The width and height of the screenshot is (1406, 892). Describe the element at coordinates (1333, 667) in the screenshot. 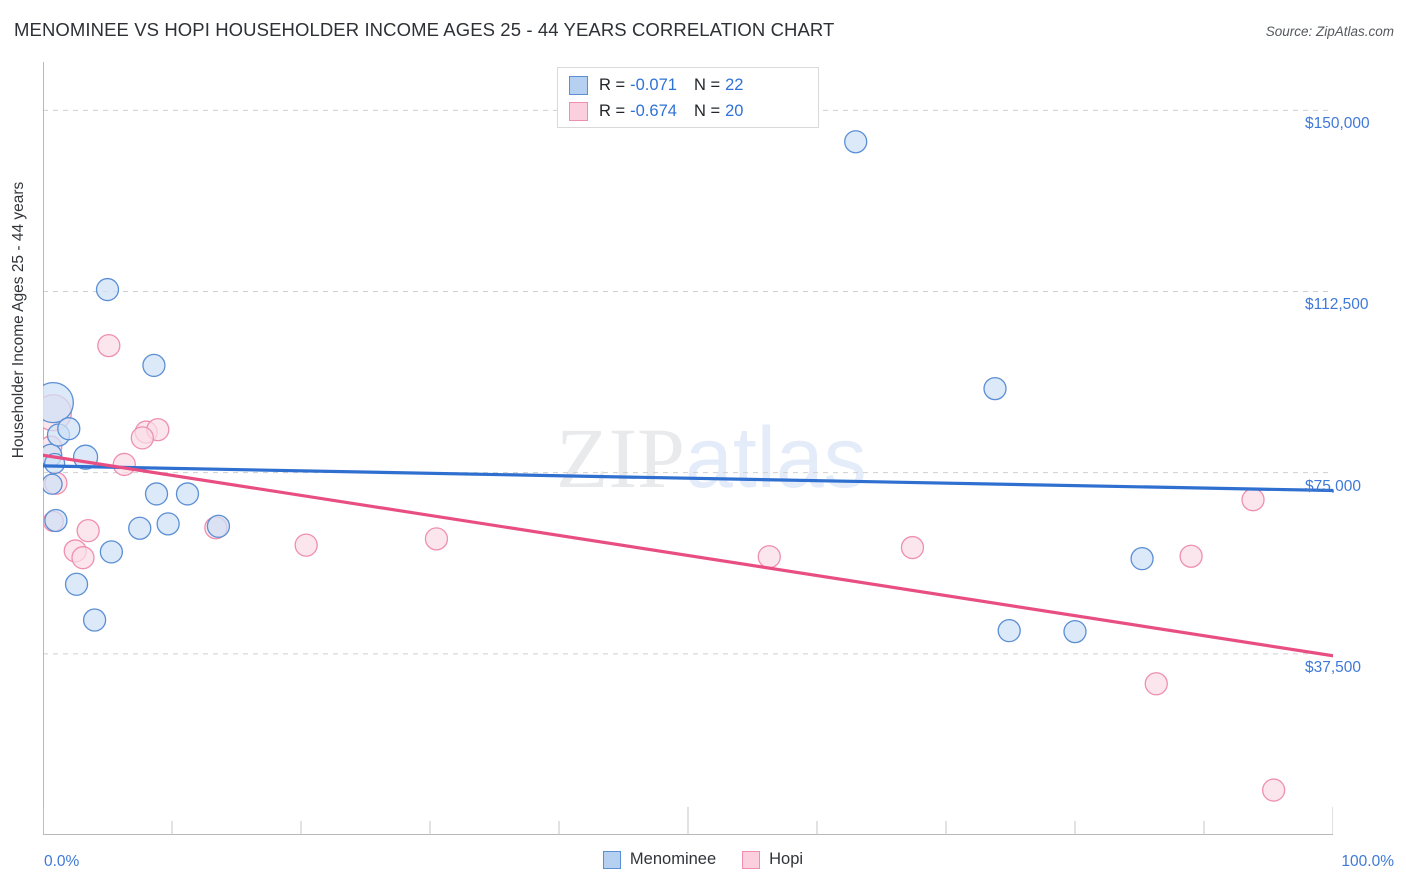

I see `y-axis-tick-label-3: $37,500` at that location.